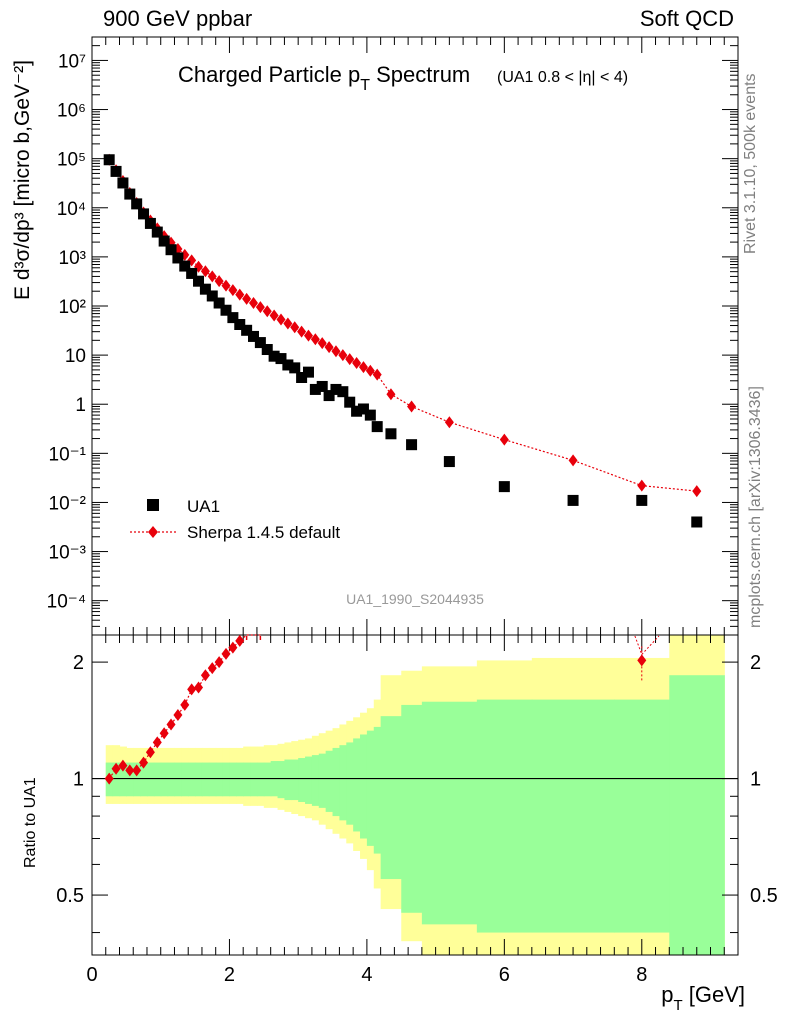 The height and width of the screenshot is (1024, 786). What do you see at coordinates (78, 780) in the screenshot?
I see `ratio-y-tick-label: 1` at bounding box center [78, 780].